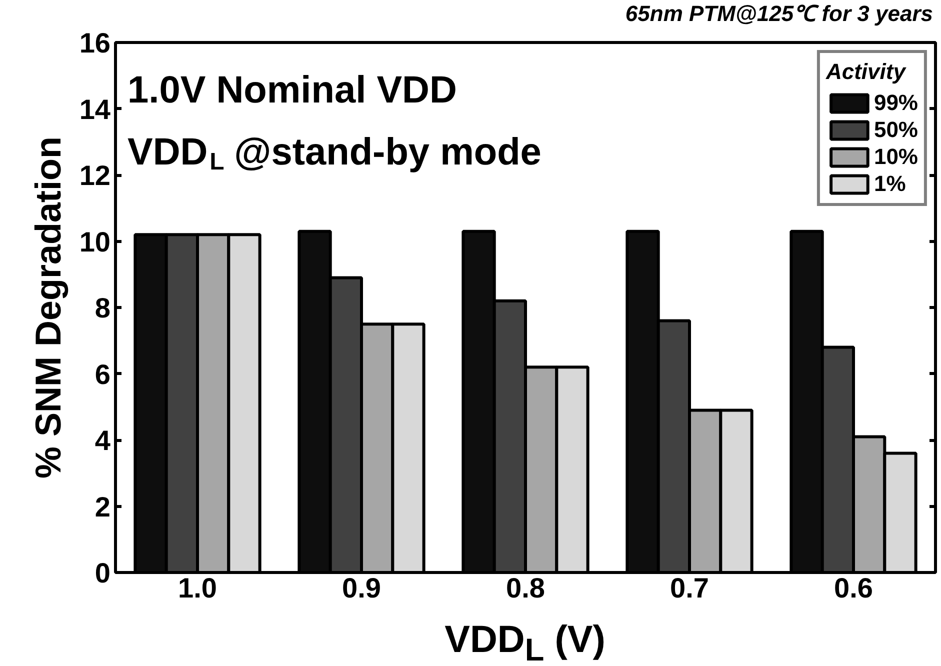 The image size is (941, 666). Describe the element at coordinates (867, 72) in the screenshot. I see `legend-title: Activity` at that location.